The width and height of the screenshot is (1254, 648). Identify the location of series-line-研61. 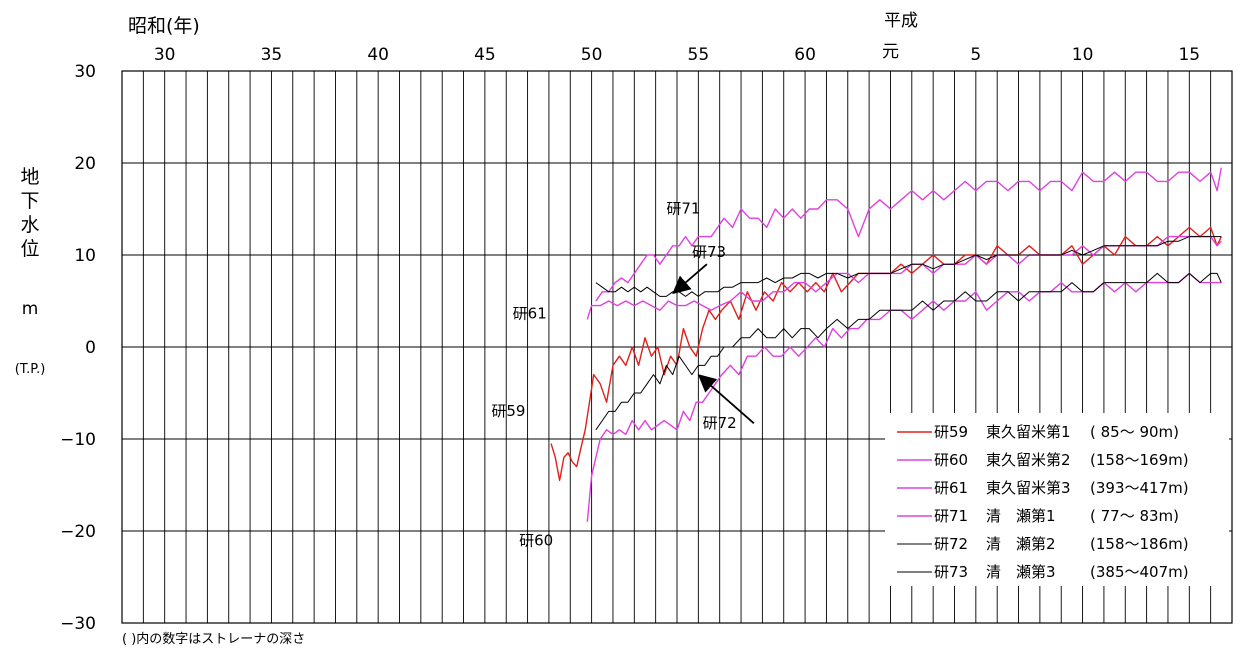
(904, 277).